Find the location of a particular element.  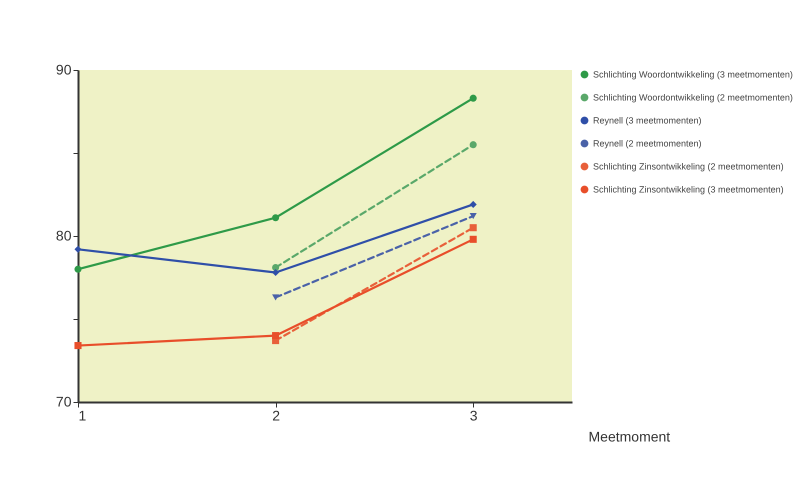

legend-label: Schlichting Woordontwikkeling (2 meetmomenten) is located at coordinates (693, 97).